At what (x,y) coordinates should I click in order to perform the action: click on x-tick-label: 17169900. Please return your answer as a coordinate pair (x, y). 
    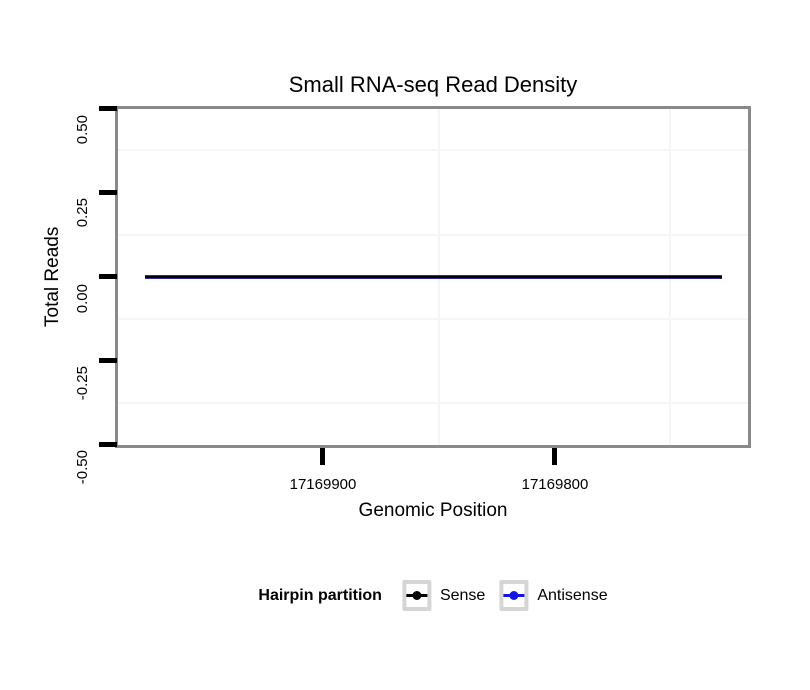
    Looking at the image, I should click on (323, 484).